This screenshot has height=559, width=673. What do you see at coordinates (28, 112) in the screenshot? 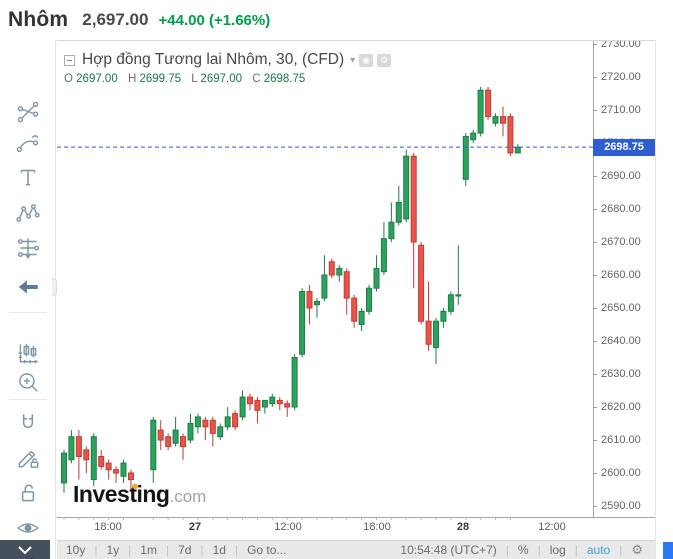
I see `trend-line-tools-icon` at bounding box center [28, 112].